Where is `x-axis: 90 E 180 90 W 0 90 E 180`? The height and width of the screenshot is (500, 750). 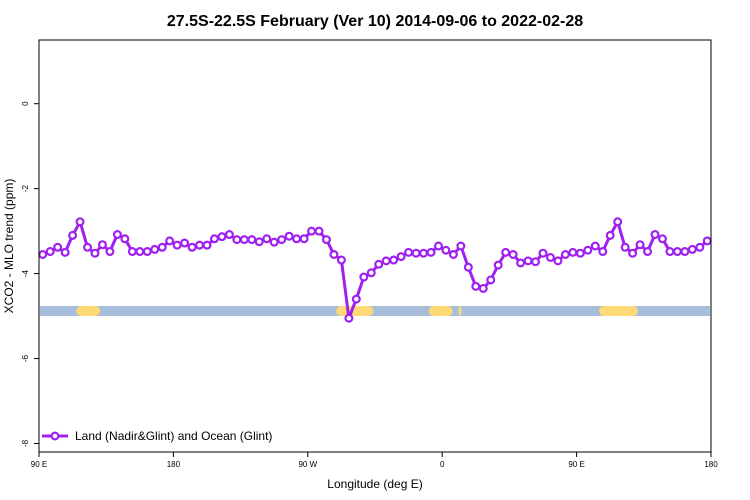 x-axis: 90 E 180 90 W 0 90 E 180 is located at coordinates (374, 460).